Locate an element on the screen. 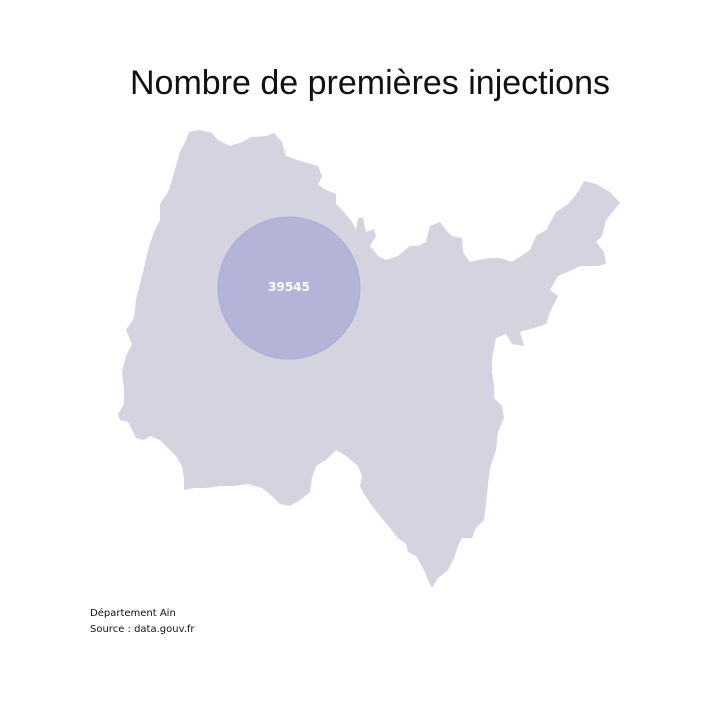 This screenshot has height=720, width=720. injections-bubble is located at coordinates (289, 288).